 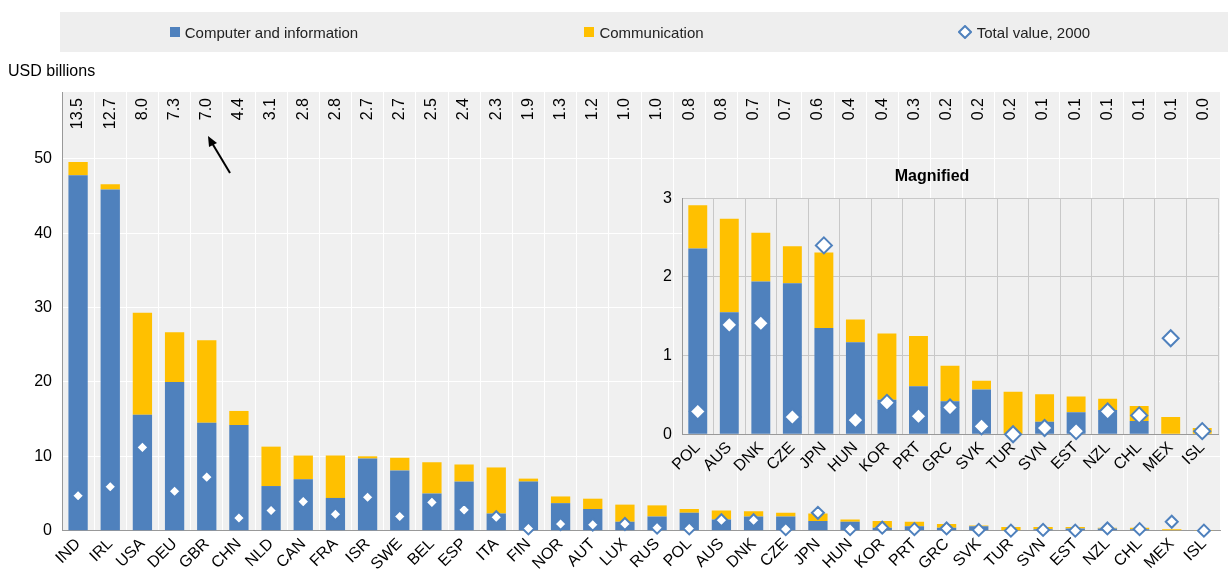 What do you see at coordinates (206, 109) in the screenshot?
I see `annotation: 7.0` at bounding box center [206, 109].